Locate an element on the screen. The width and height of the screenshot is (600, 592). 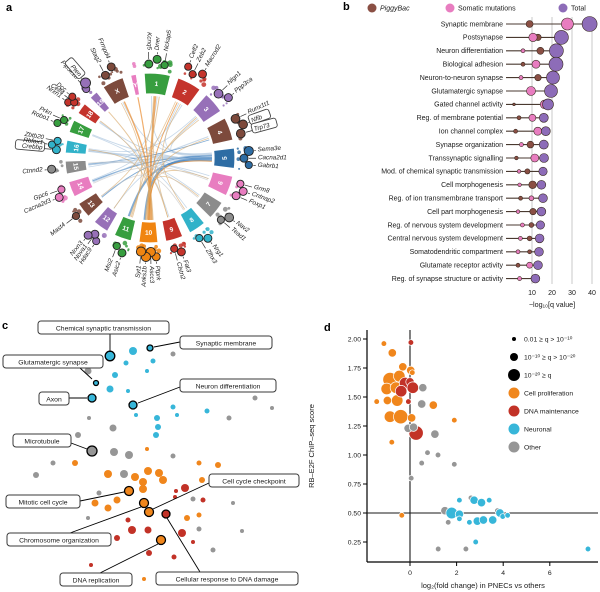
gene-label: Clstn2 is located at coordinates (180, 271).